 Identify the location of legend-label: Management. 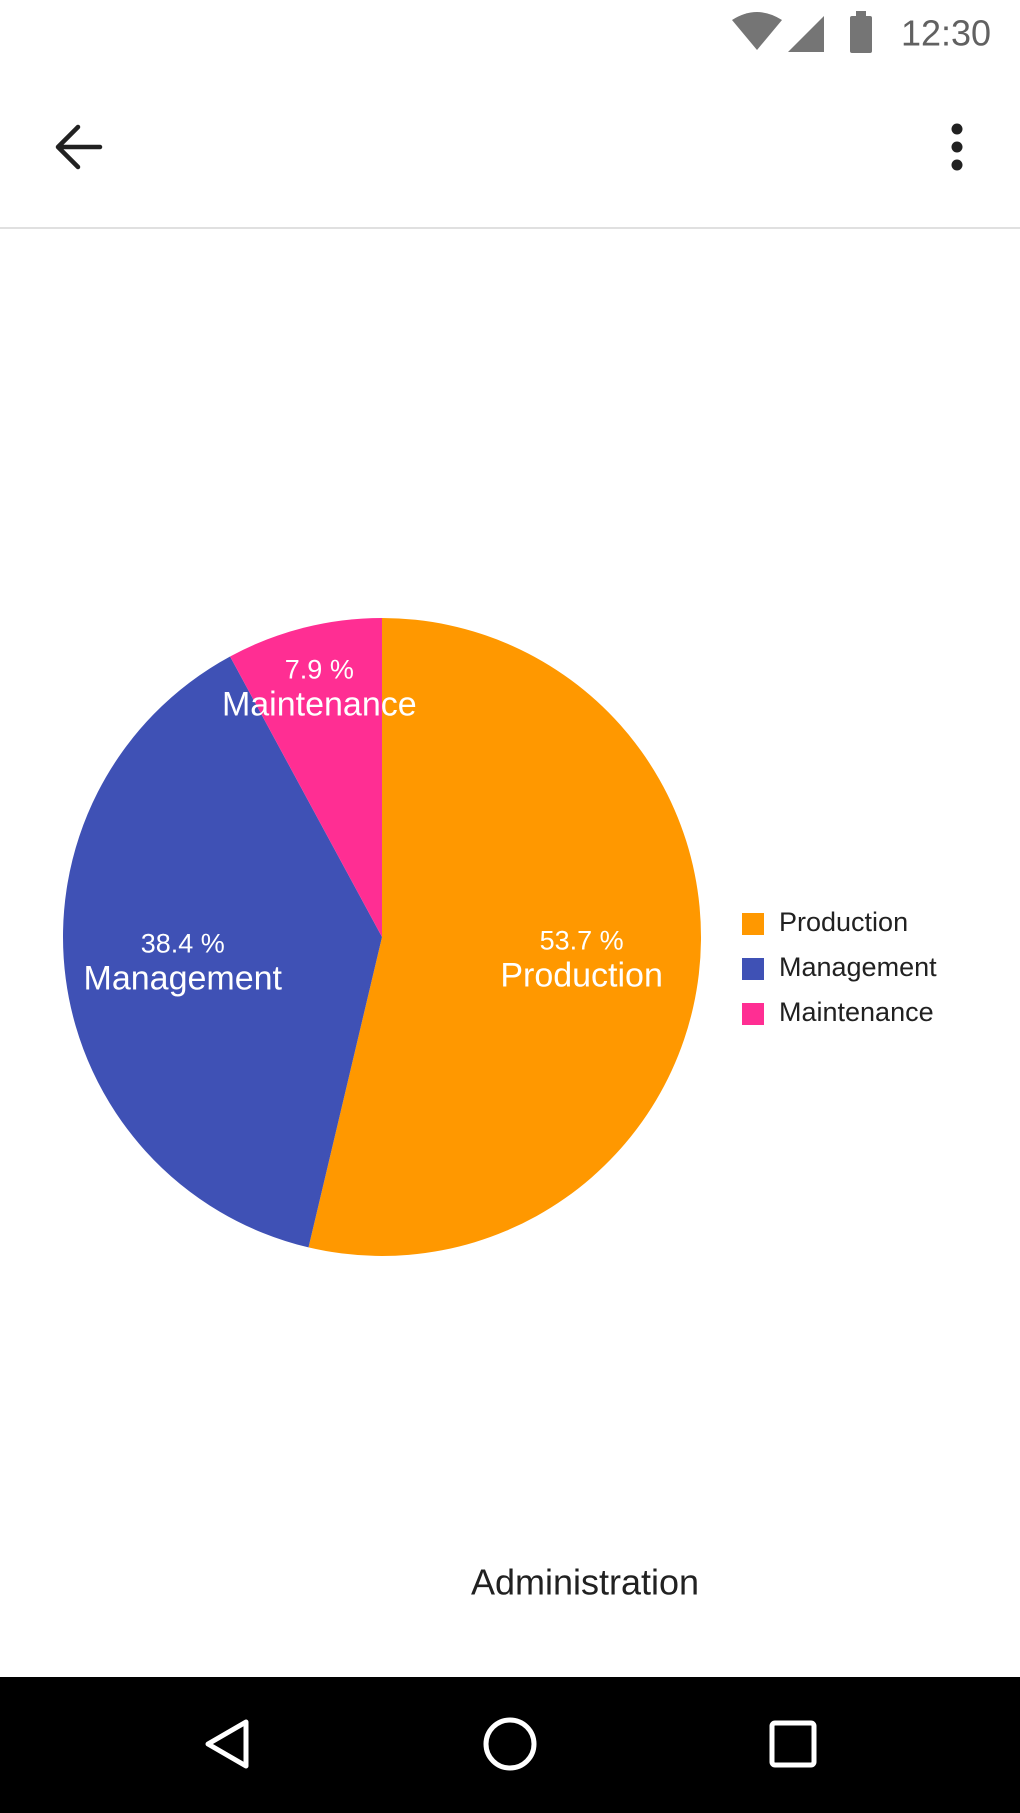
(858, 967).